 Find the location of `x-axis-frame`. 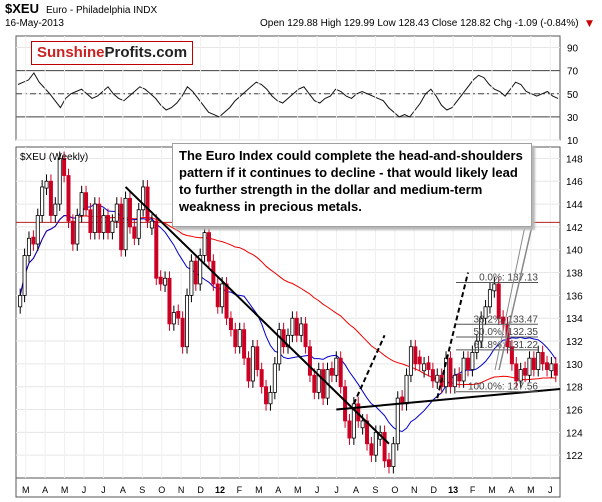

x-axis-frame is located at coordinates (288, 487).